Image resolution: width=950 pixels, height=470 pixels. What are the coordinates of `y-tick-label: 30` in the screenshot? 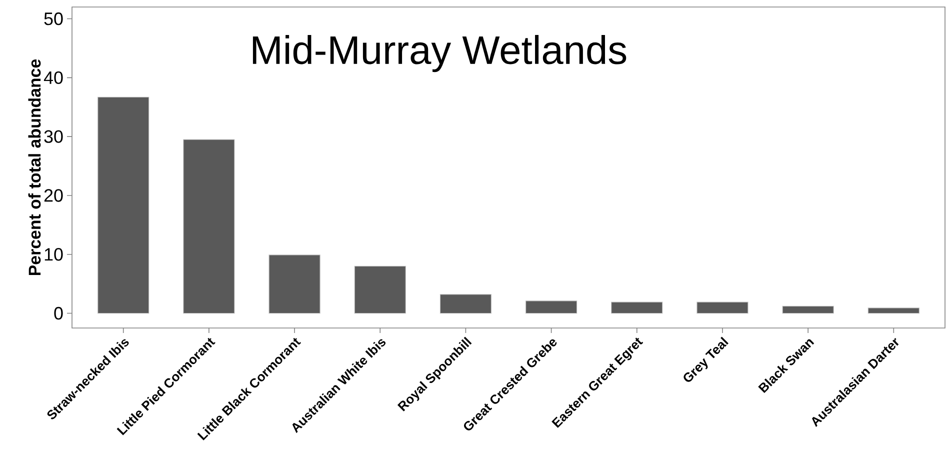 It's located at (53, 136).